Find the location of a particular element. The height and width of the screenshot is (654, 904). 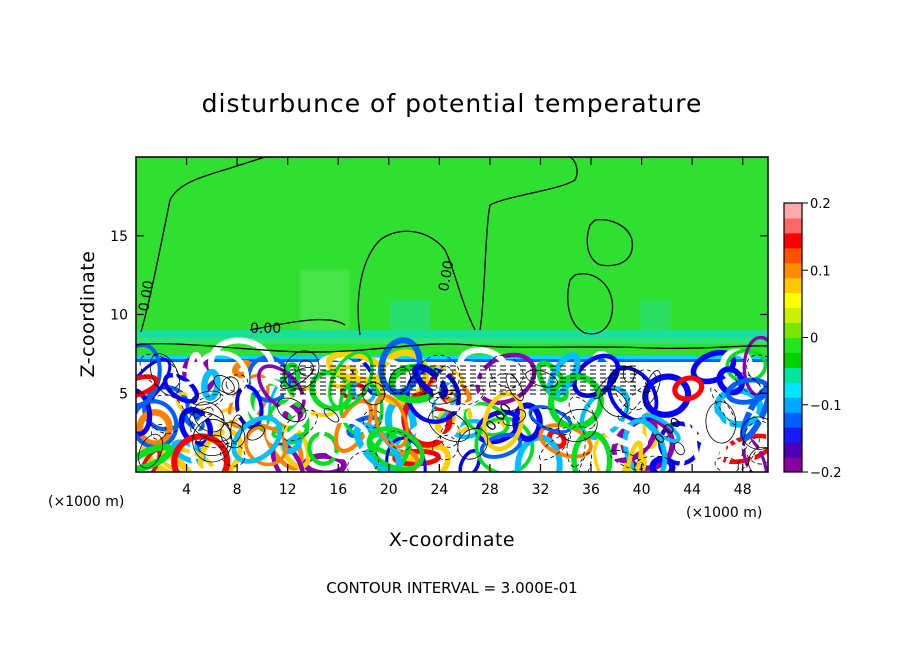

colorbar-tick-label: 0.1 is located at coordinates (820, 271).